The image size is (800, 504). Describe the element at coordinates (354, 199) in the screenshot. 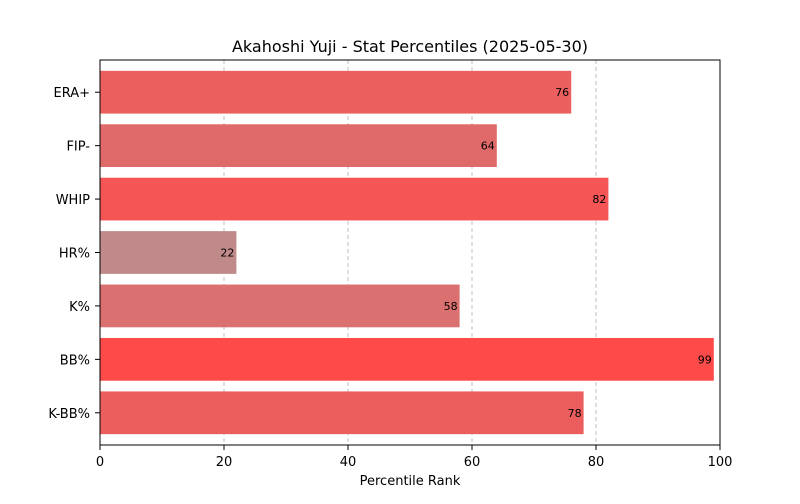

I see `bar-whip` at that location.